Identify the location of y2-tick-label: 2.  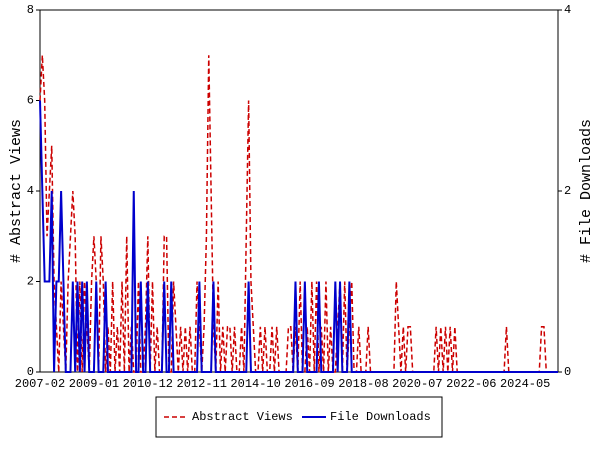
(567, 191).